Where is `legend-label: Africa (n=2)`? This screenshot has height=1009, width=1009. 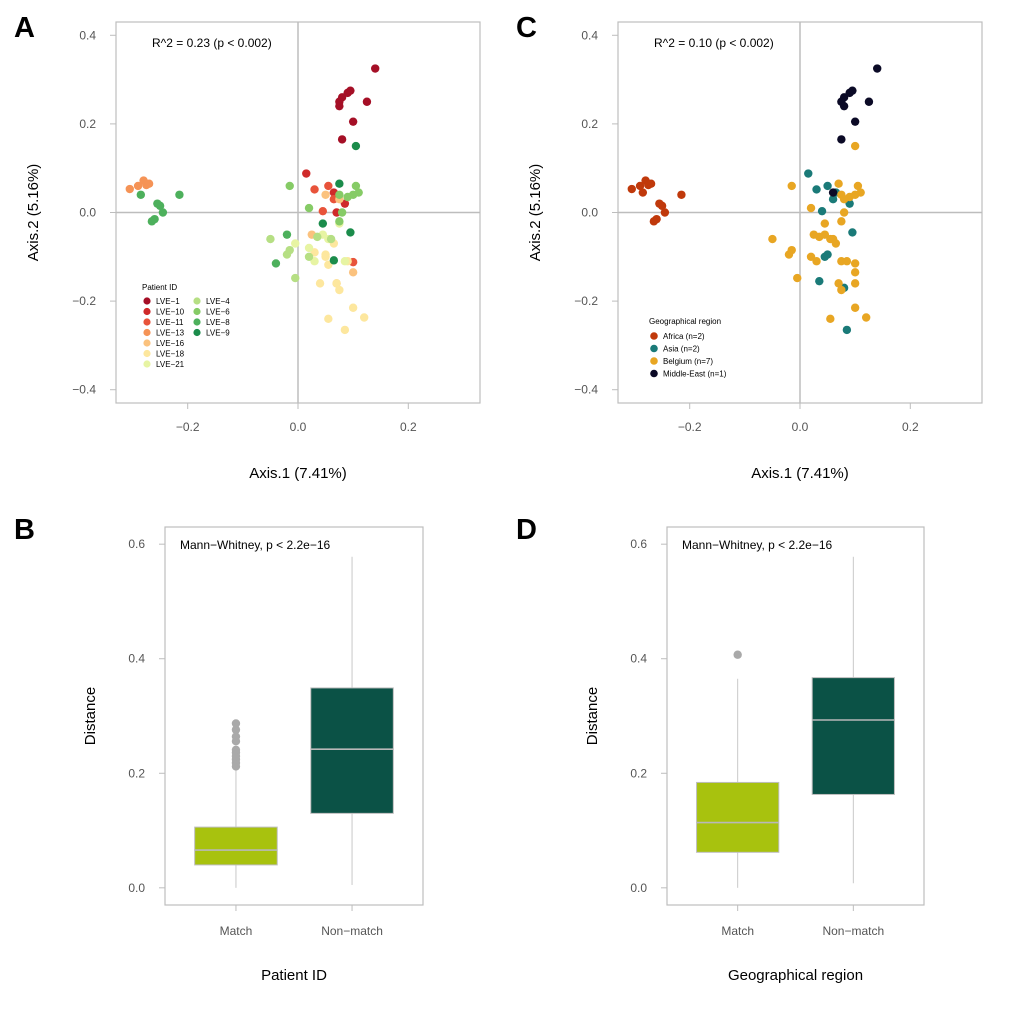 legend-label: Africa (n=2) is located at coordinates (684, 336).